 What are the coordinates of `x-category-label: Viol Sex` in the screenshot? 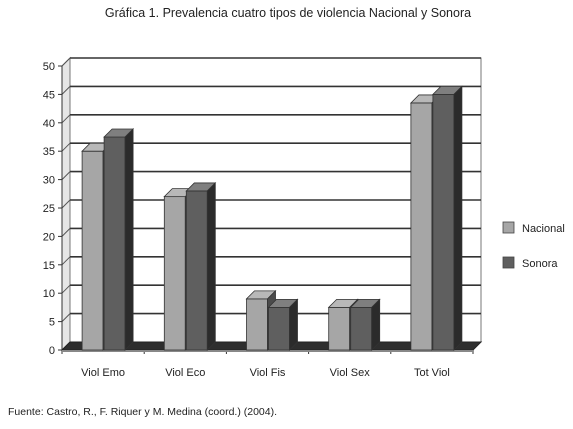 It's located at (350, 373).